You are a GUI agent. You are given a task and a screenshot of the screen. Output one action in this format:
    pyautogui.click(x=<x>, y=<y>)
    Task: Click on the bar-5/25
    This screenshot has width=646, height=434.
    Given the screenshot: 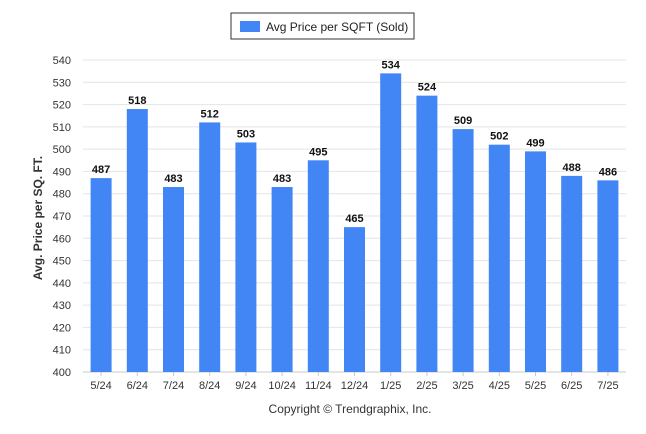 What is the action you would take?
    pyautogui.click(x=535, y=261)
    